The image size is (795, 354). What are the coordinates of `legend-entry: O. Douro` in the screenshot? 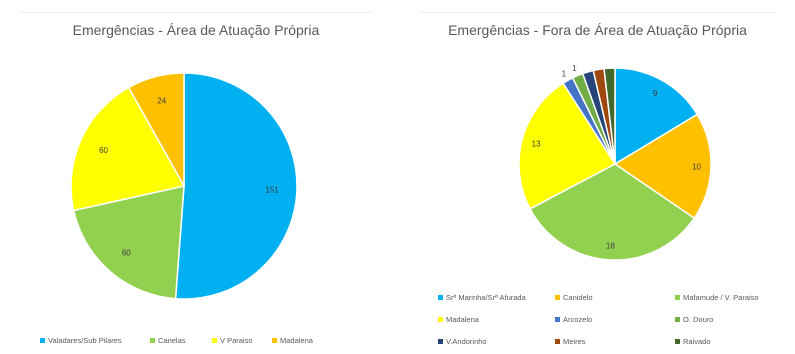 It's located at (694, 319).